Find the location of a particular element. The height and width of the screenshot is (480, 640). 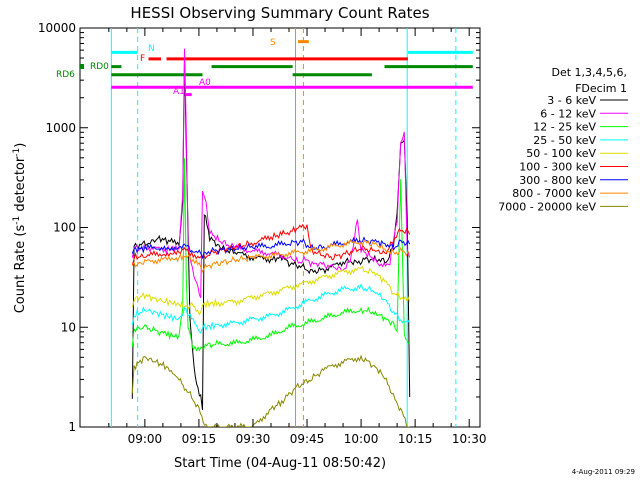

x-tick-label-6: 10:30 is located at coordinates (469, 439).